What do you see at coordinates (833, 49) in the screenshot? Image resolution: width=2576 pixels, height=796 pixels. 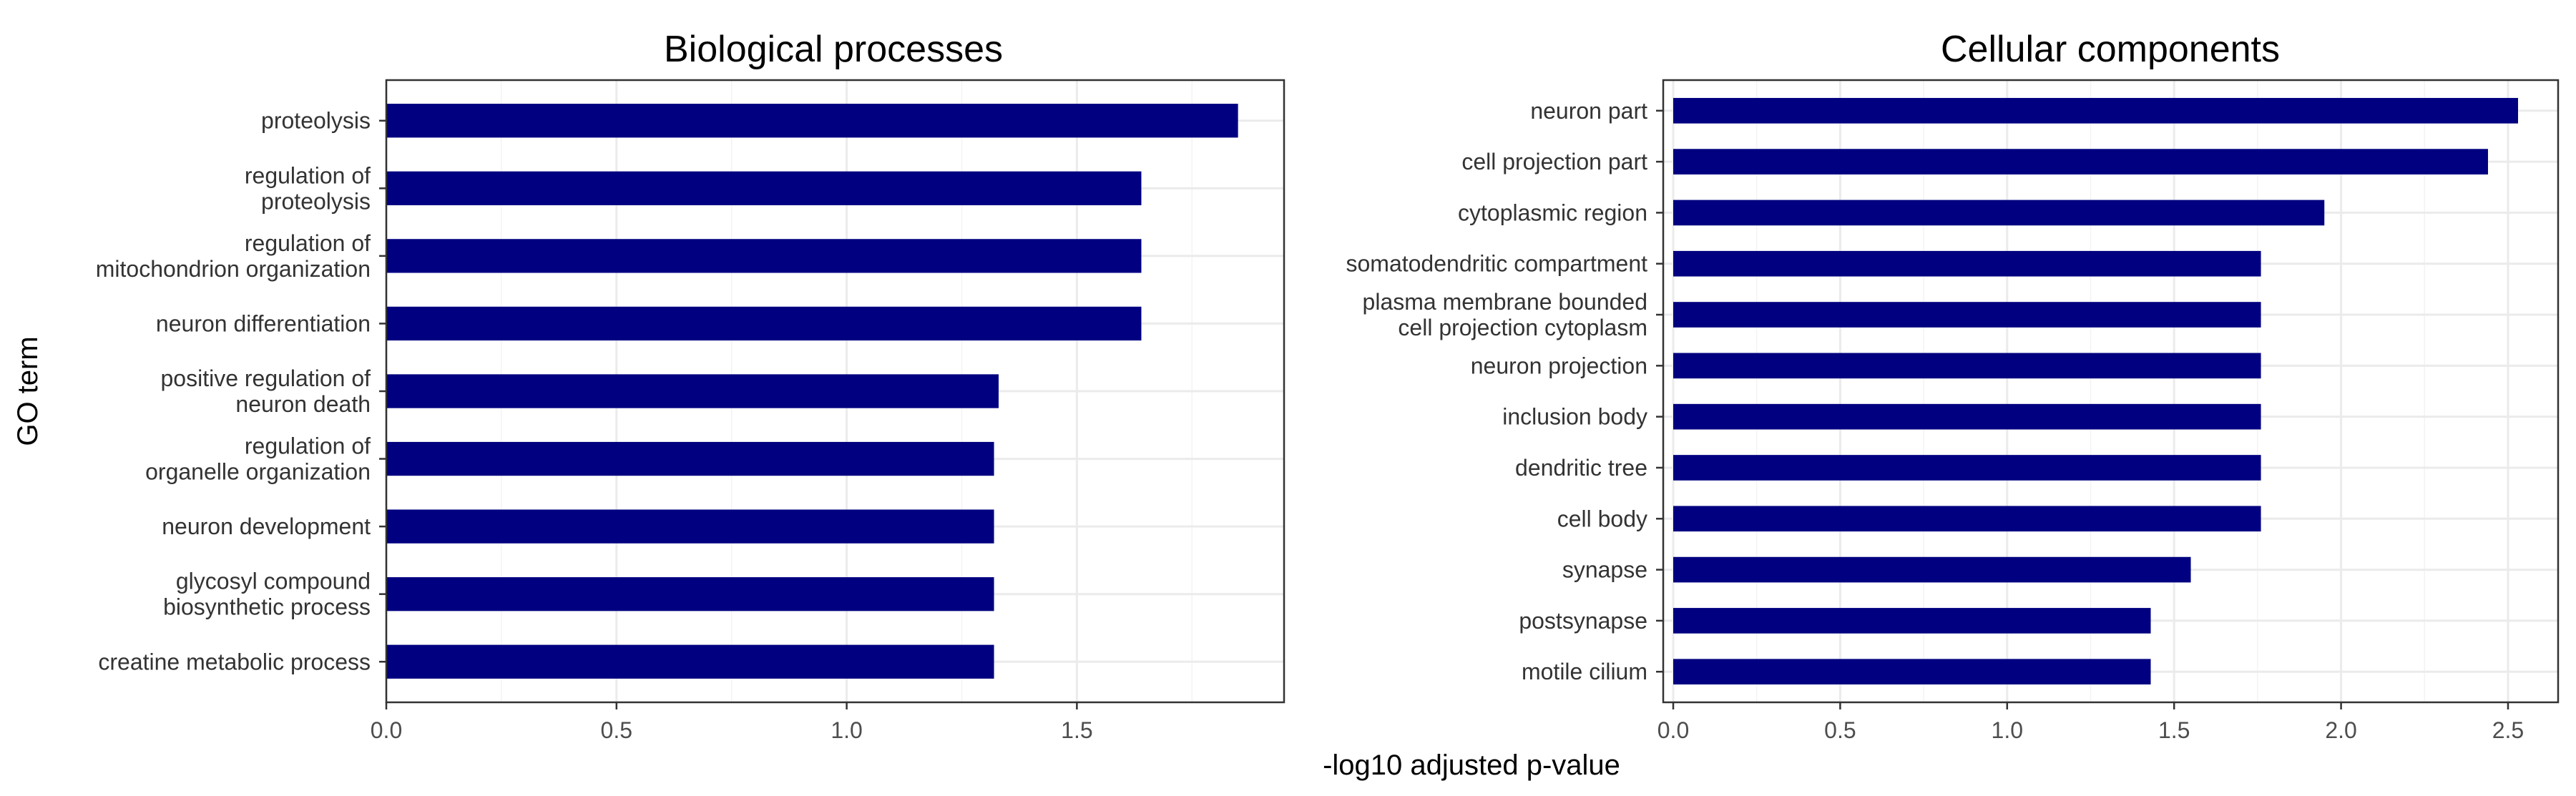 I see `chart-title: Biological processes` at bounding box center [833, 49].